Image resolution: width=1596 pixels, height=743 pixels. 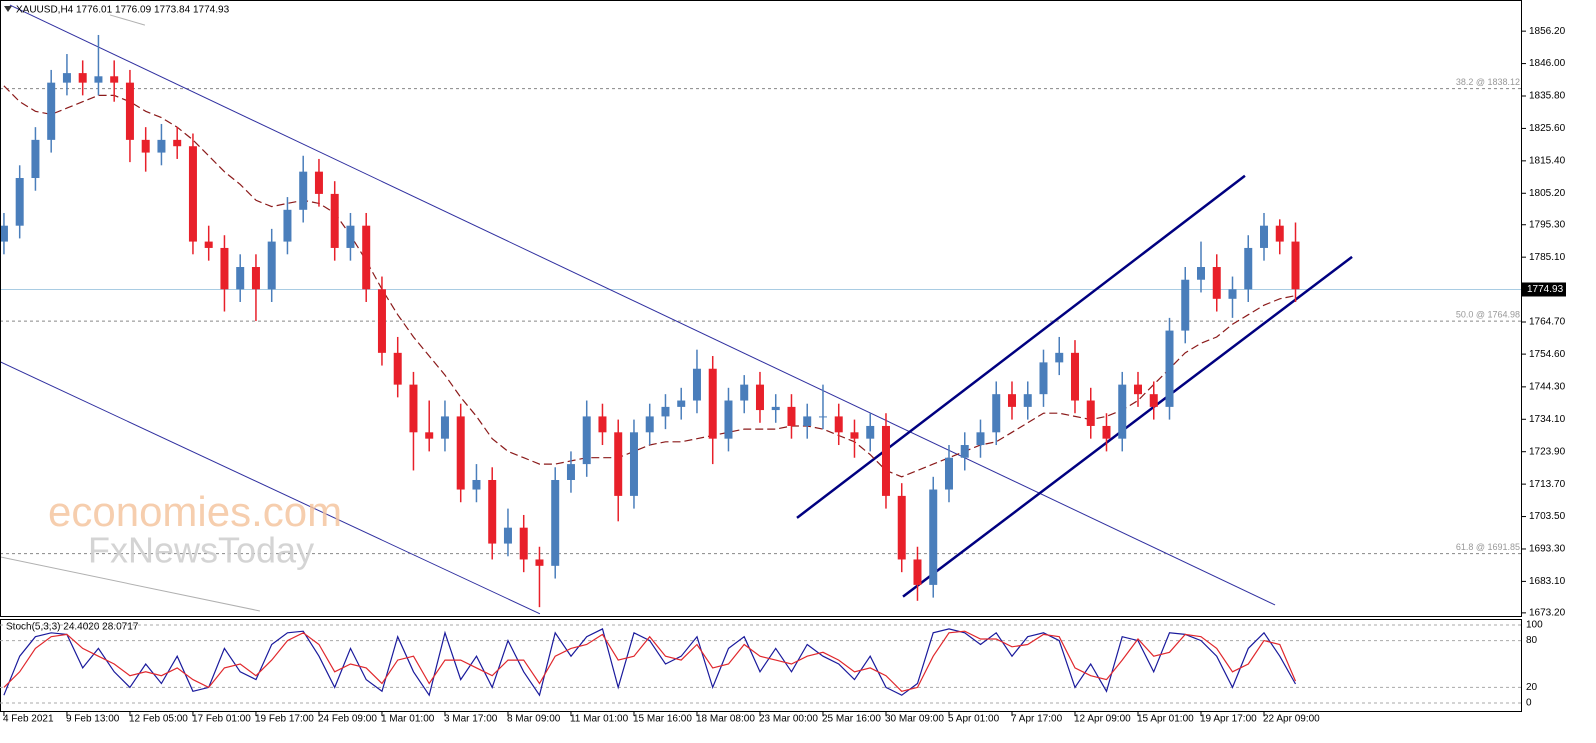 What do you see at coordinates (1488, 314) in the screenshot?
I see `fib-label: 50.0 @ 1764.98` at bounding box center [1488, 314].